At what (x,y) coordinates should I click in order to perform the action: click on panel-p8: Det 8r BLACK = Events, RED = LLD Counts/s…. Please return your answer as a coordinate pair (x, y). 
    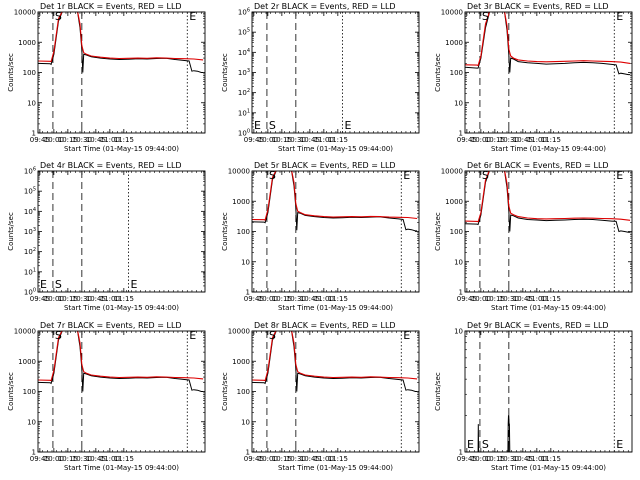
    Looking at the image, I should click on (320, 396).